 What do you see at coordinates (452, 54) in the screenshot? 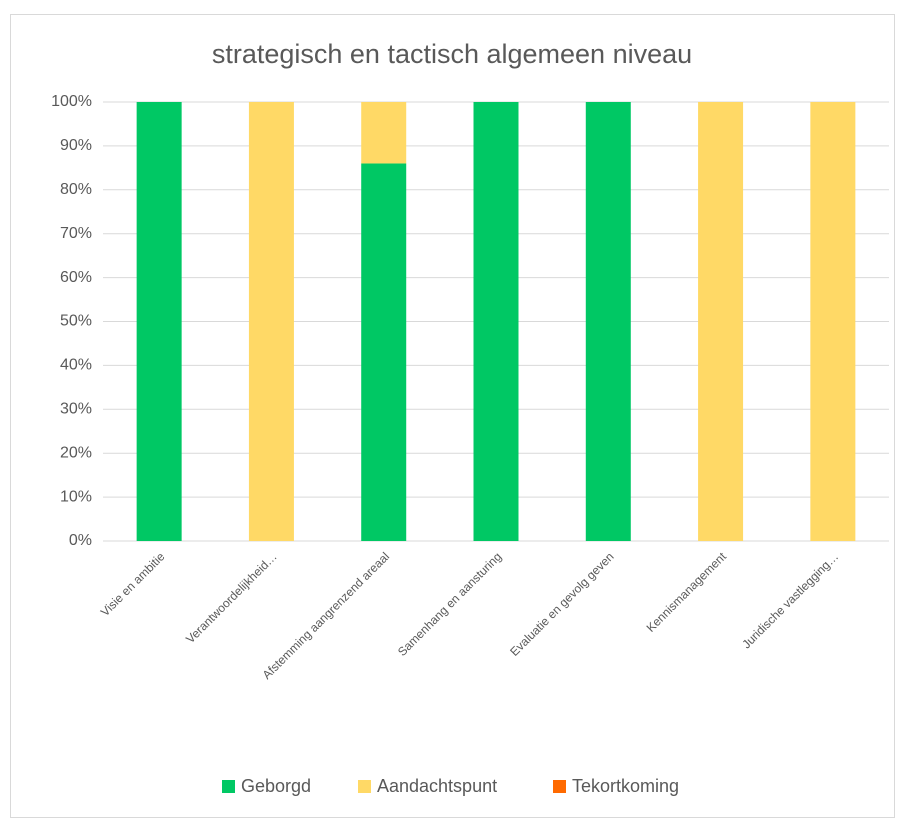
I see `chart-title: strategisch en tactisch algemeen niveau` at bounding box center [452, 54].